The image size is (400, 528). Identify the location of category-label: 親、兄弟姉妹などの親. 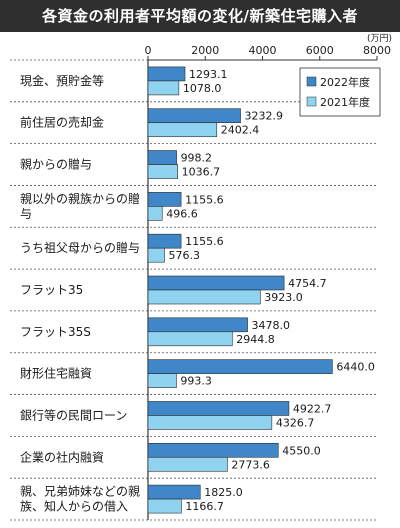
(80, 491).